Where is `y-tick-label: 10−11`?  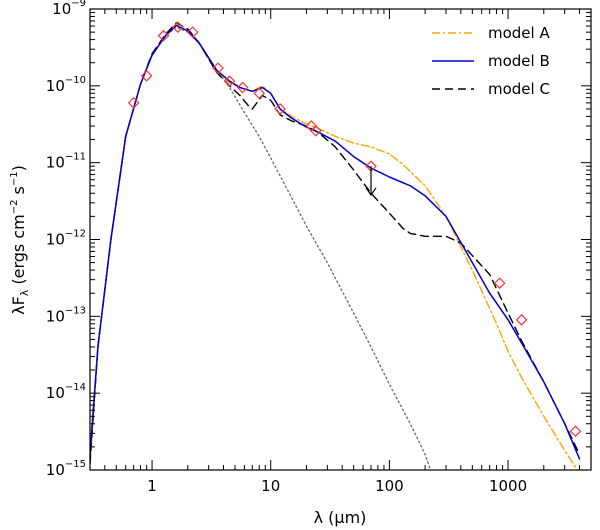
y-tick-label: 10−11 is located at coordinates (66, 162).